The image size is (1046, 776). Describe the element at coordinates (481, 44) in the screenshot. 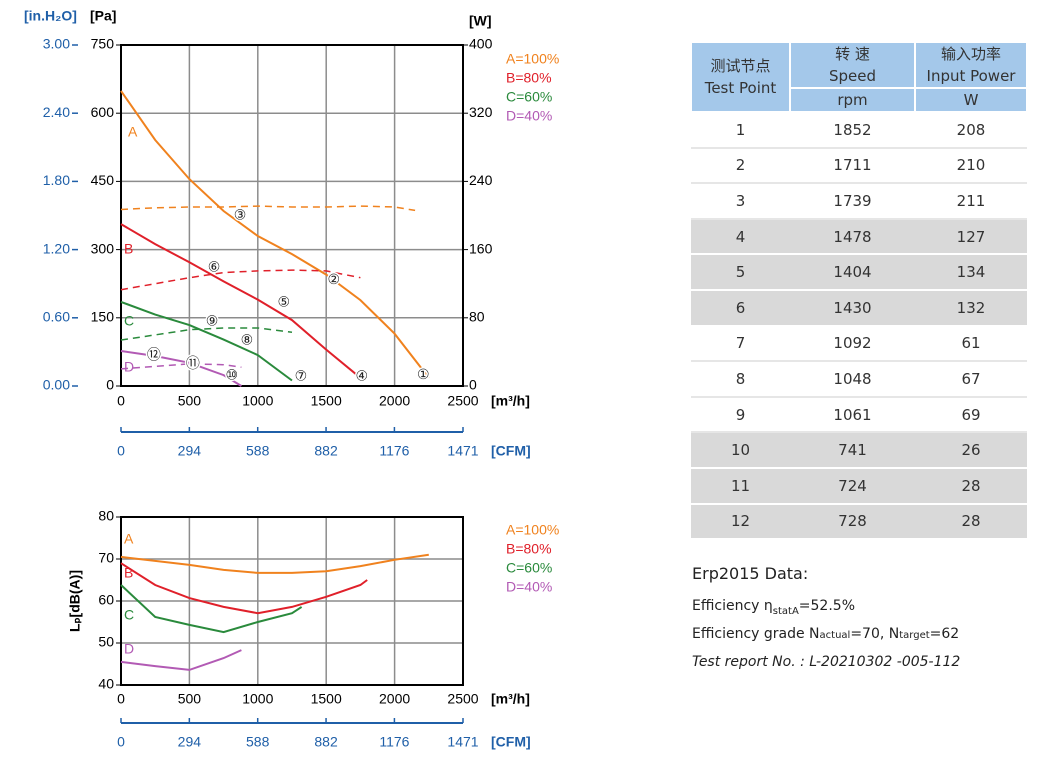

I see `y2-tick-label: 400` at that location.